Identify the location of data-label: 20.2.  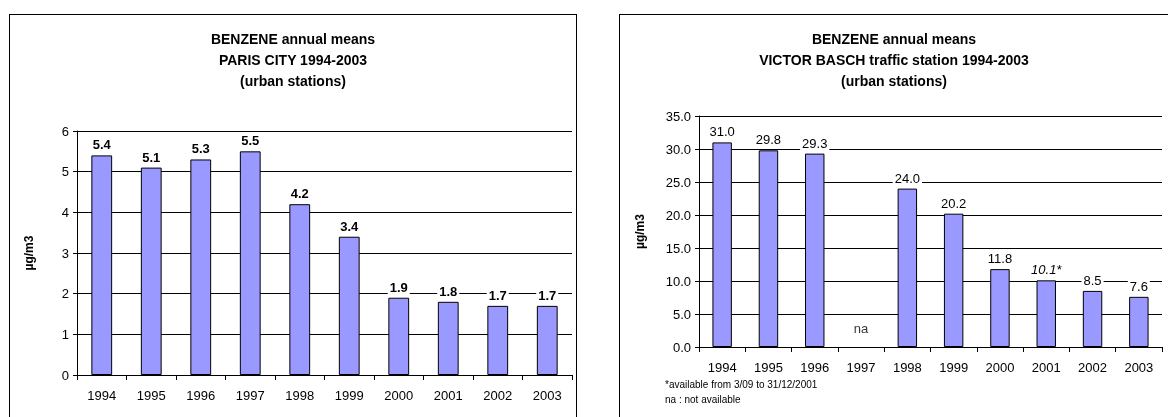
(953, 203).